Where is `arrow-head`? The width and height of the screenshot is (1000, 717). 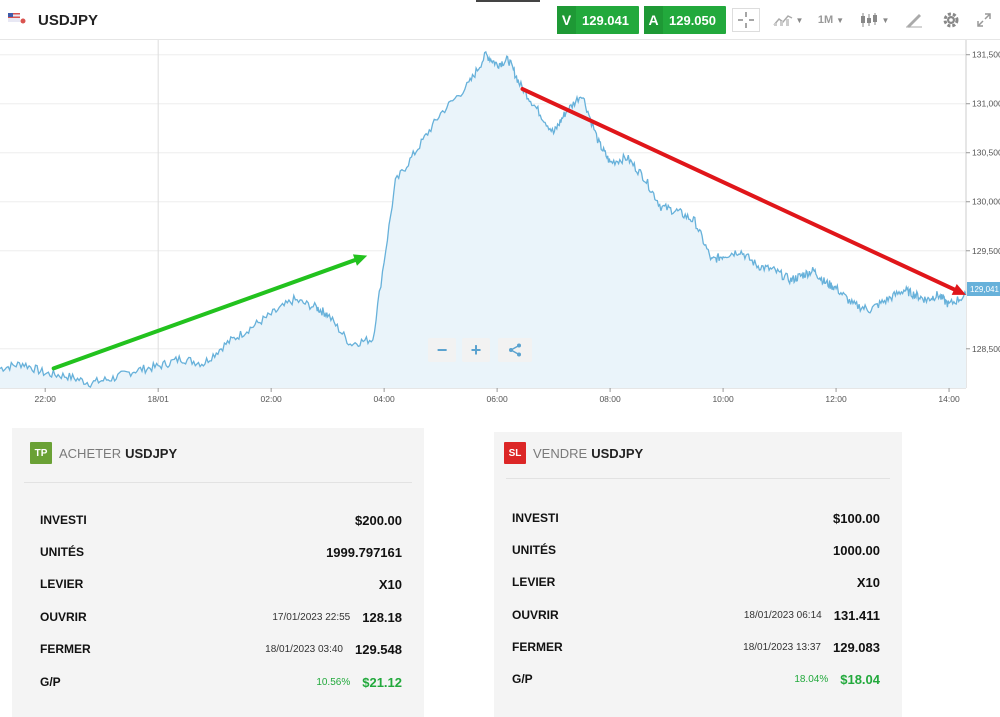
arrow-head is located at coordinates (958, 289).